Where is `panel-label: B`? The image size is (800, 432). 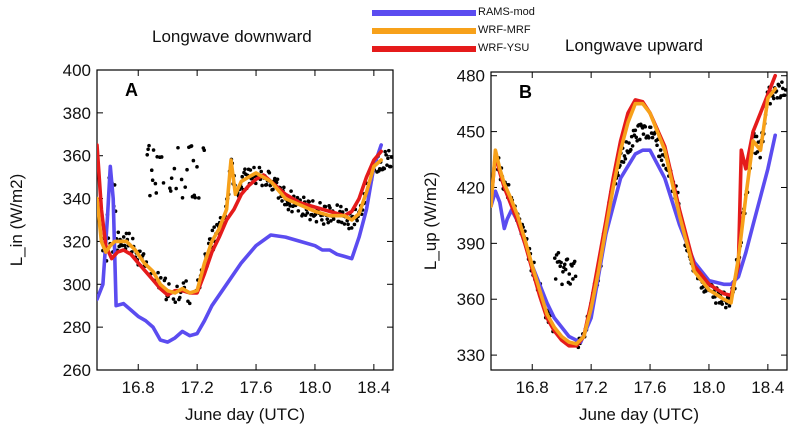 panel-label: B is located at coordinates (525, 92).